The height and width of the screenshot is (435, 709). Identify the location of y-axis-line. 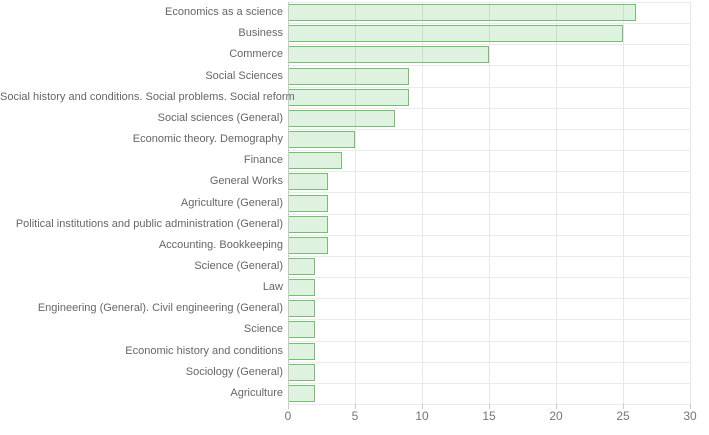
(288, 203).